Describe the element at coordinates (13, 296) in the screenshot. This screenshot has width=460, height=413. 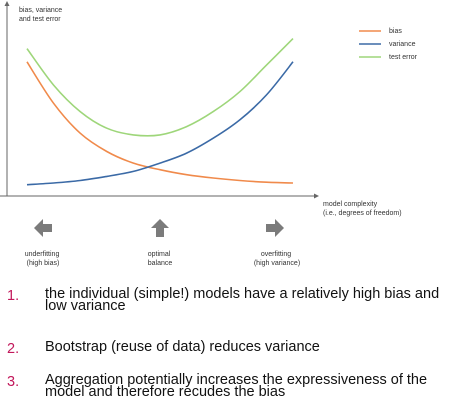
I see `list-number: 1.` at that location.